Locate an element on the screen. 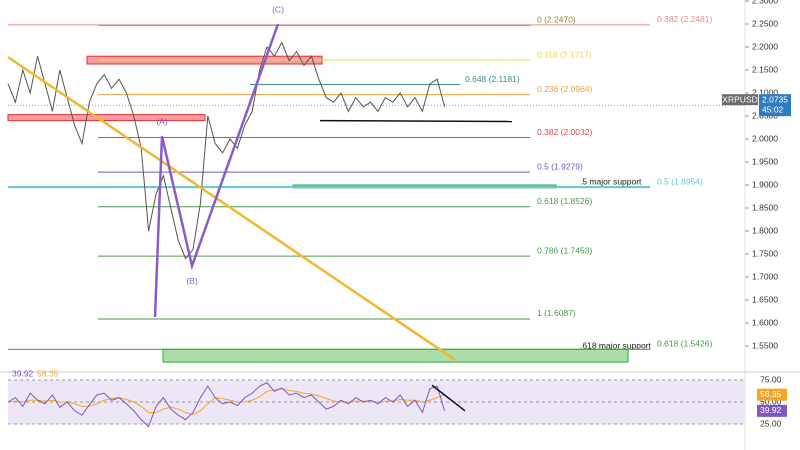  rsi-line is located at coordinates (226, 405).